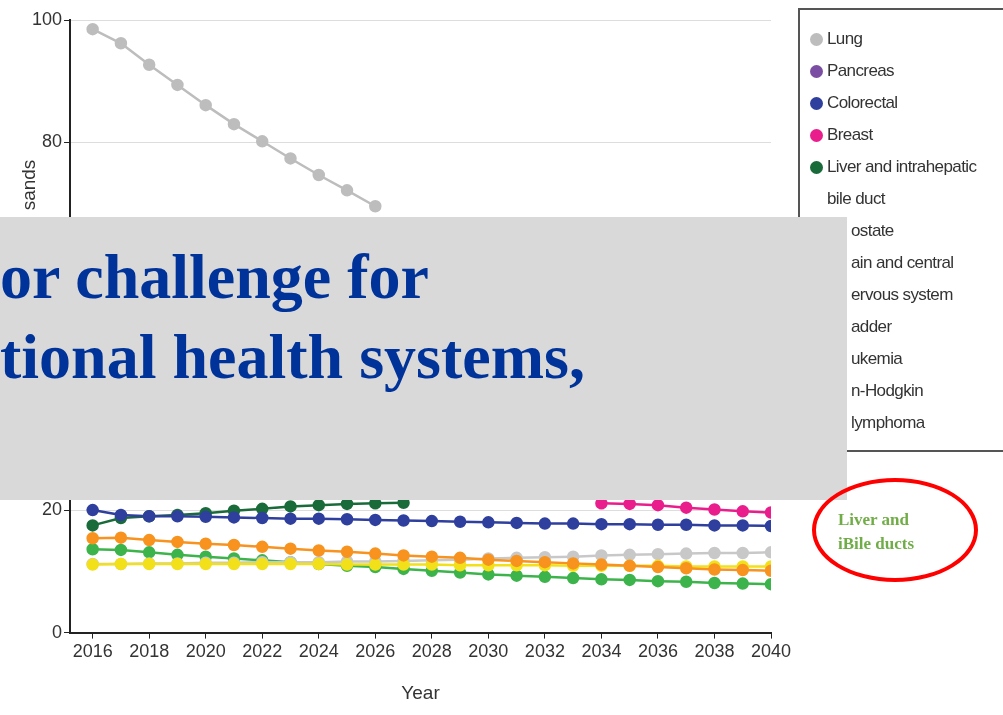 The image size is (1003, 715). Describe the element at coordinates (47, 18) in the screenshot. I see `y-tick-label: 100` at that location.